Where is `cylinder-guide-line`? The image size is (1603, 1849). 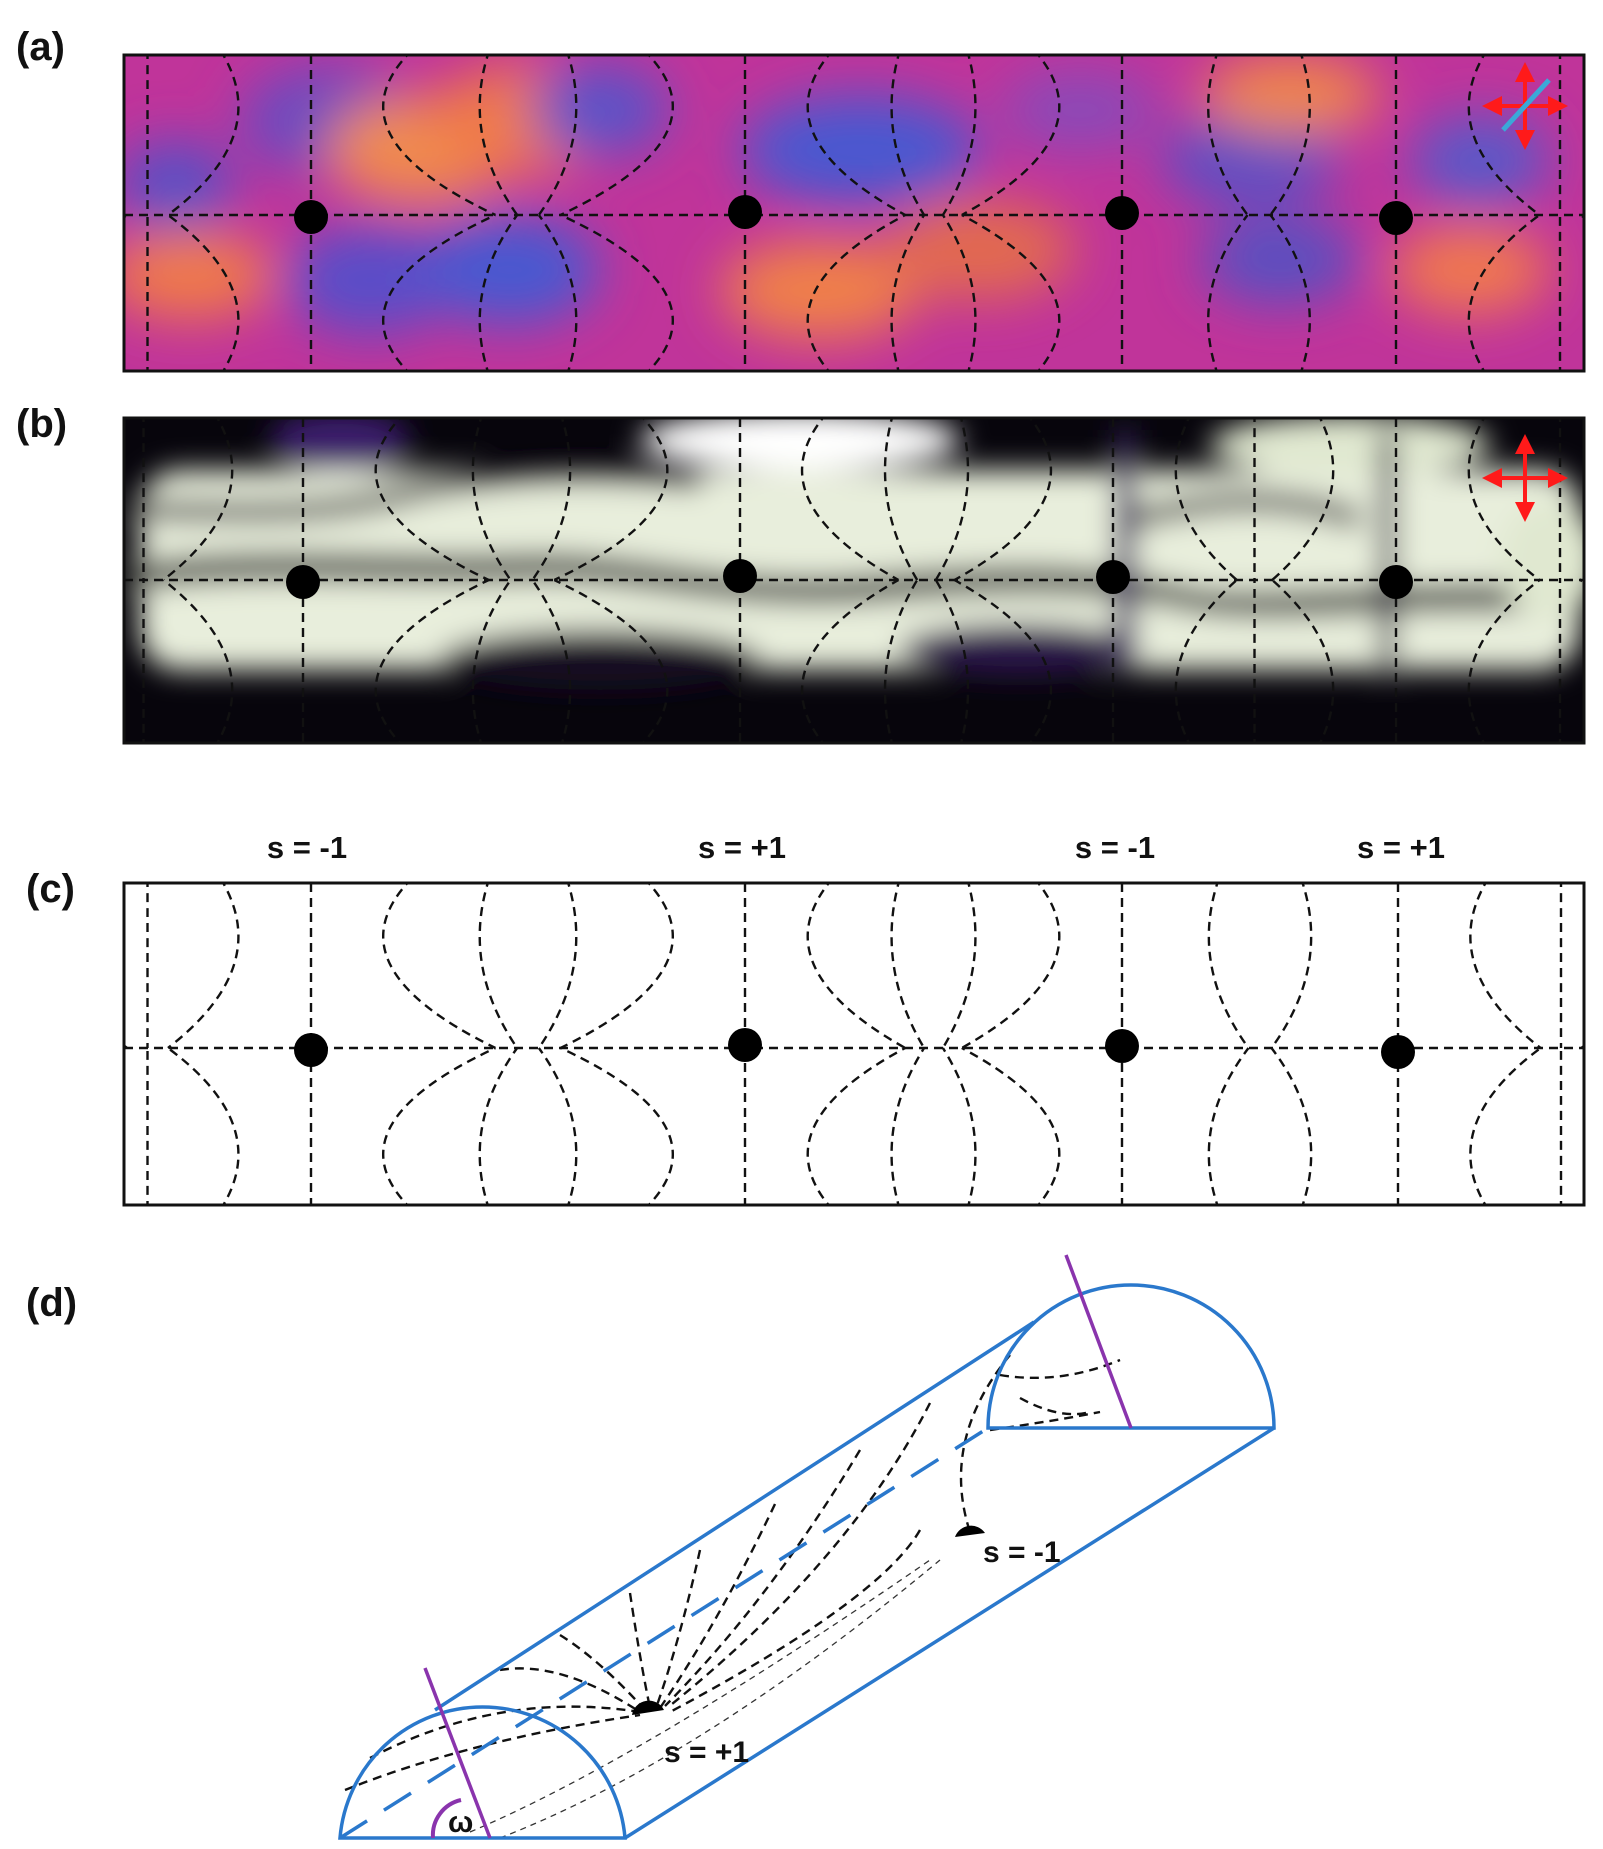 cylinder-guide-line is located at coordinates (700, 1696).